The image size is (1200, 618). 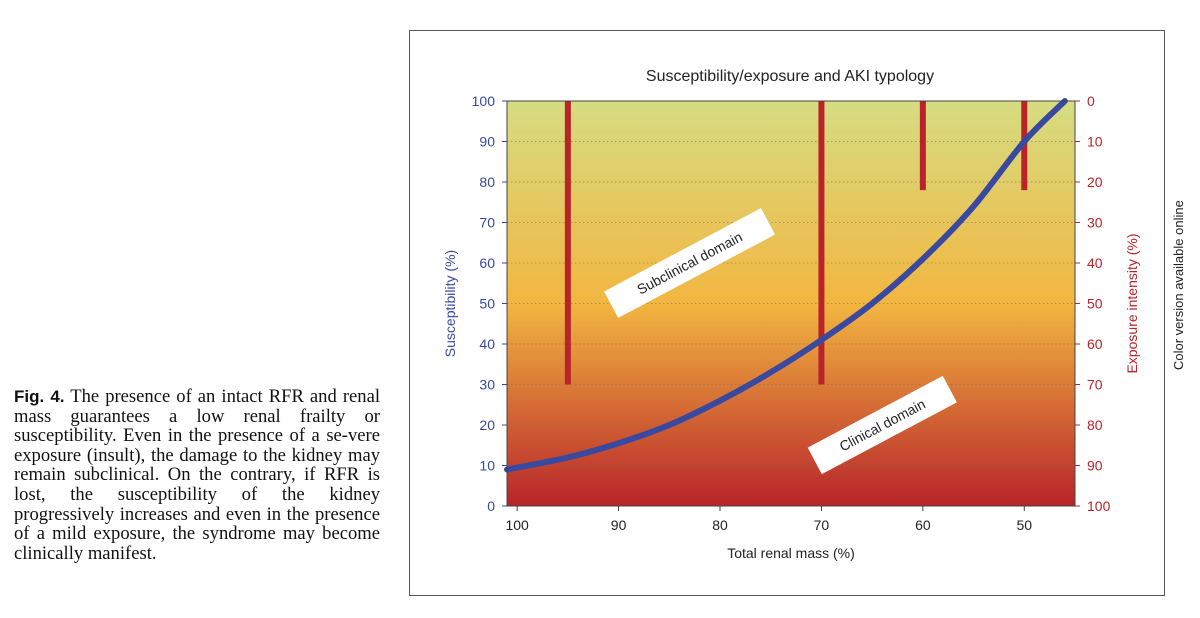 I want to click on y-left-tick-label: 50, so click(x=487, y=304).